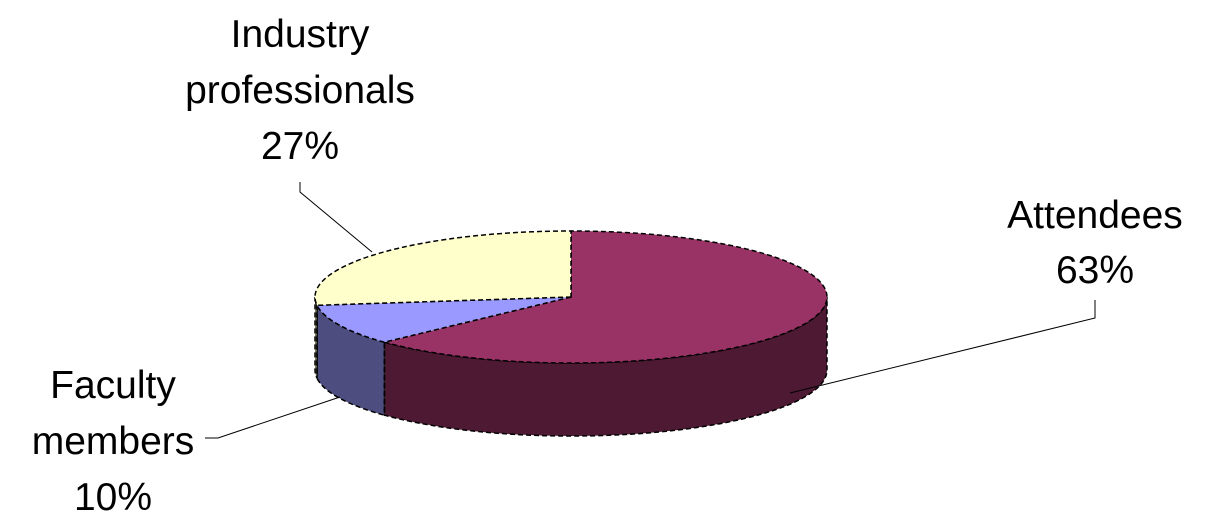 The width and height of the screenshot is (1211, 520). I want to click on pie-tops, so click(571, 297).